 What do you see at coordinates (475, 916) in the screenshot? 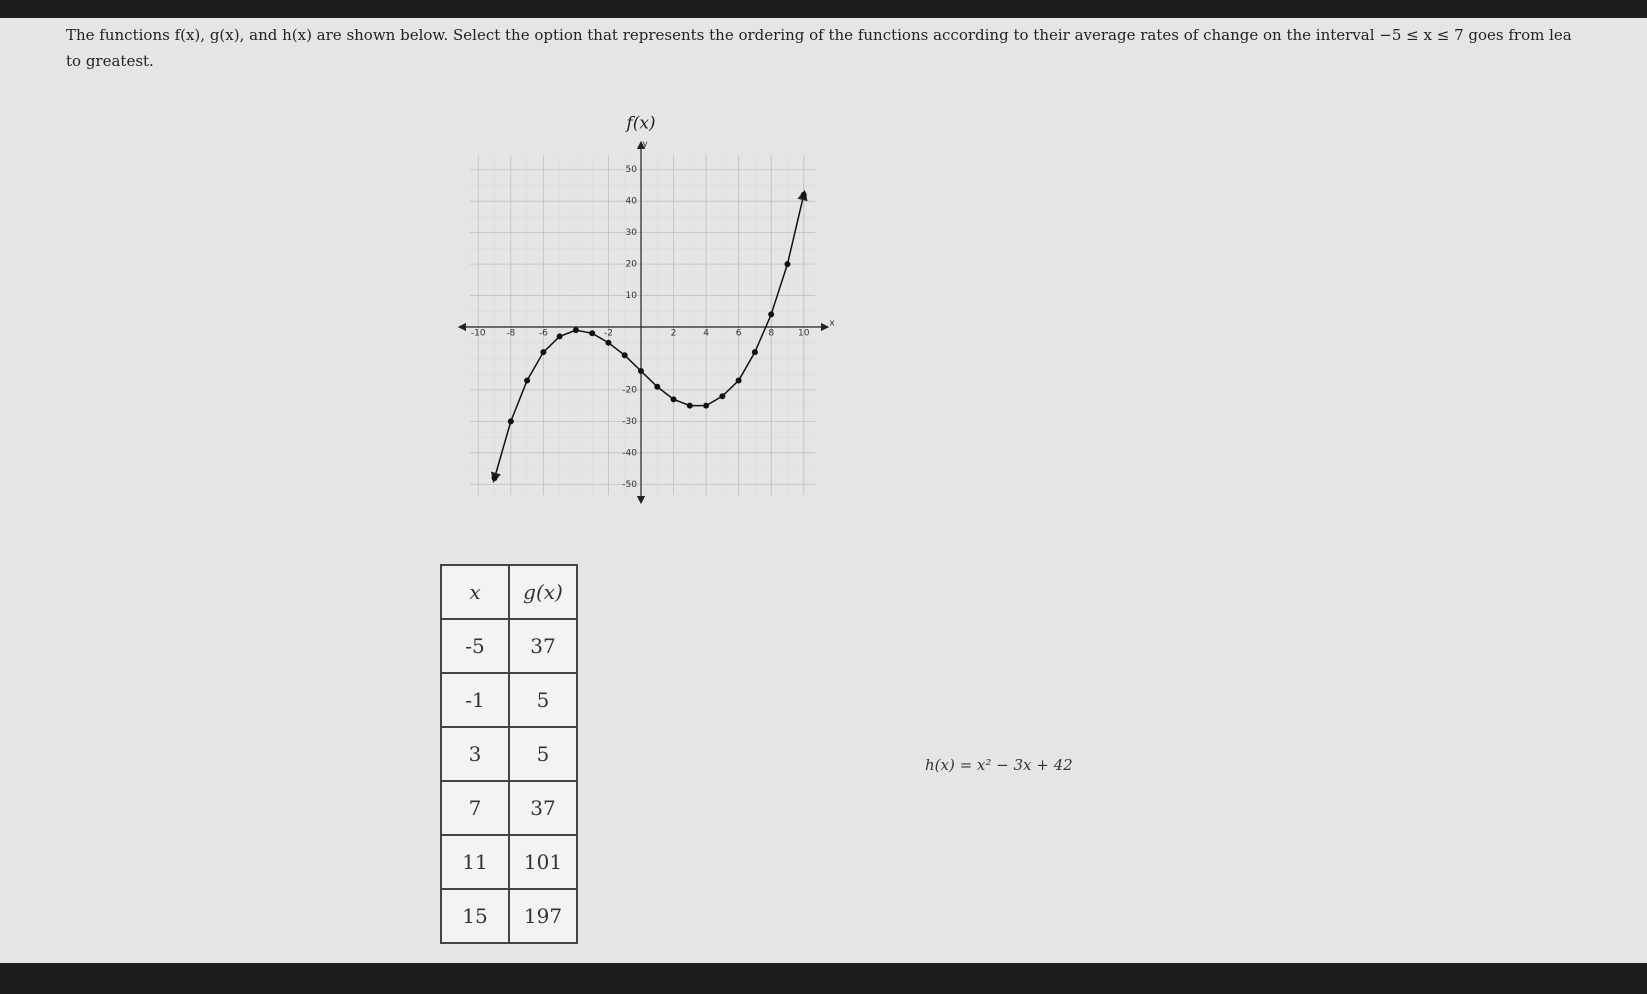
I see `table-cell: 15` at bounding box center [475, 916].